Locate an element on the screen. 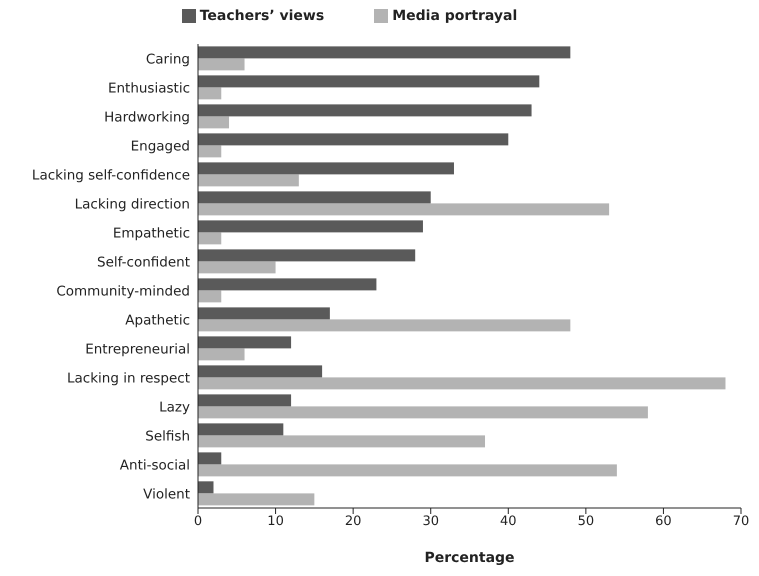  x-tick-label: 30 is located at coordinates (430, 522).